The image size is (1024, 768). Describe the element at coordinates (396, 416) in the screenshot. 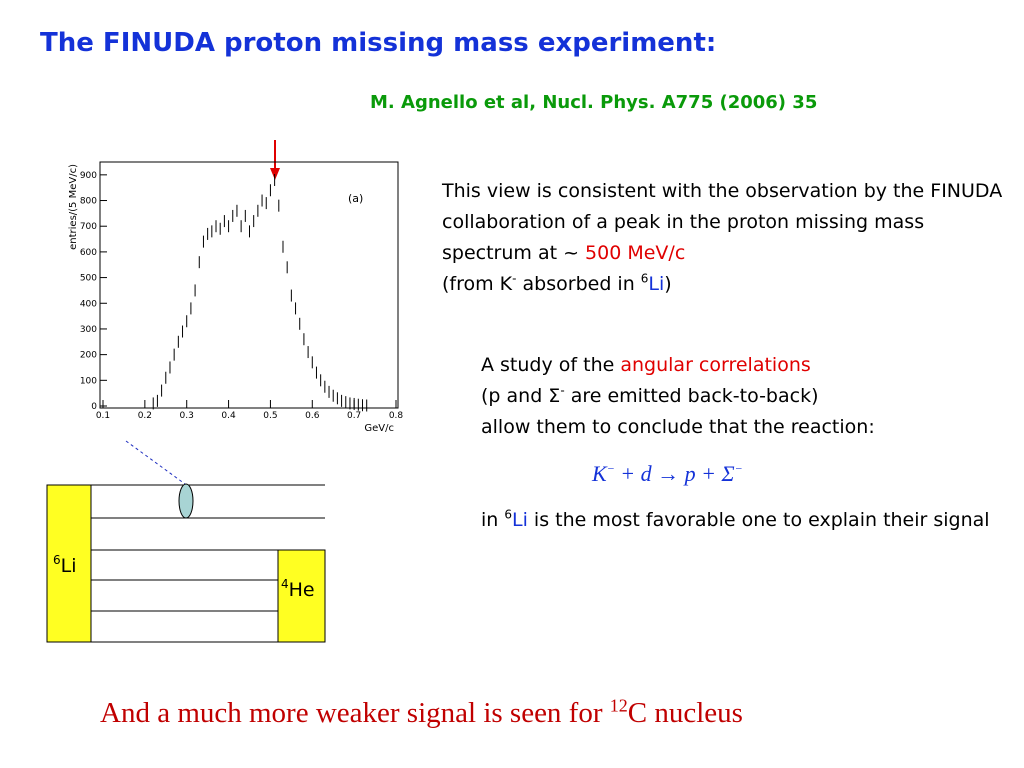

I see `x-tick-label: 0.8` at that location.